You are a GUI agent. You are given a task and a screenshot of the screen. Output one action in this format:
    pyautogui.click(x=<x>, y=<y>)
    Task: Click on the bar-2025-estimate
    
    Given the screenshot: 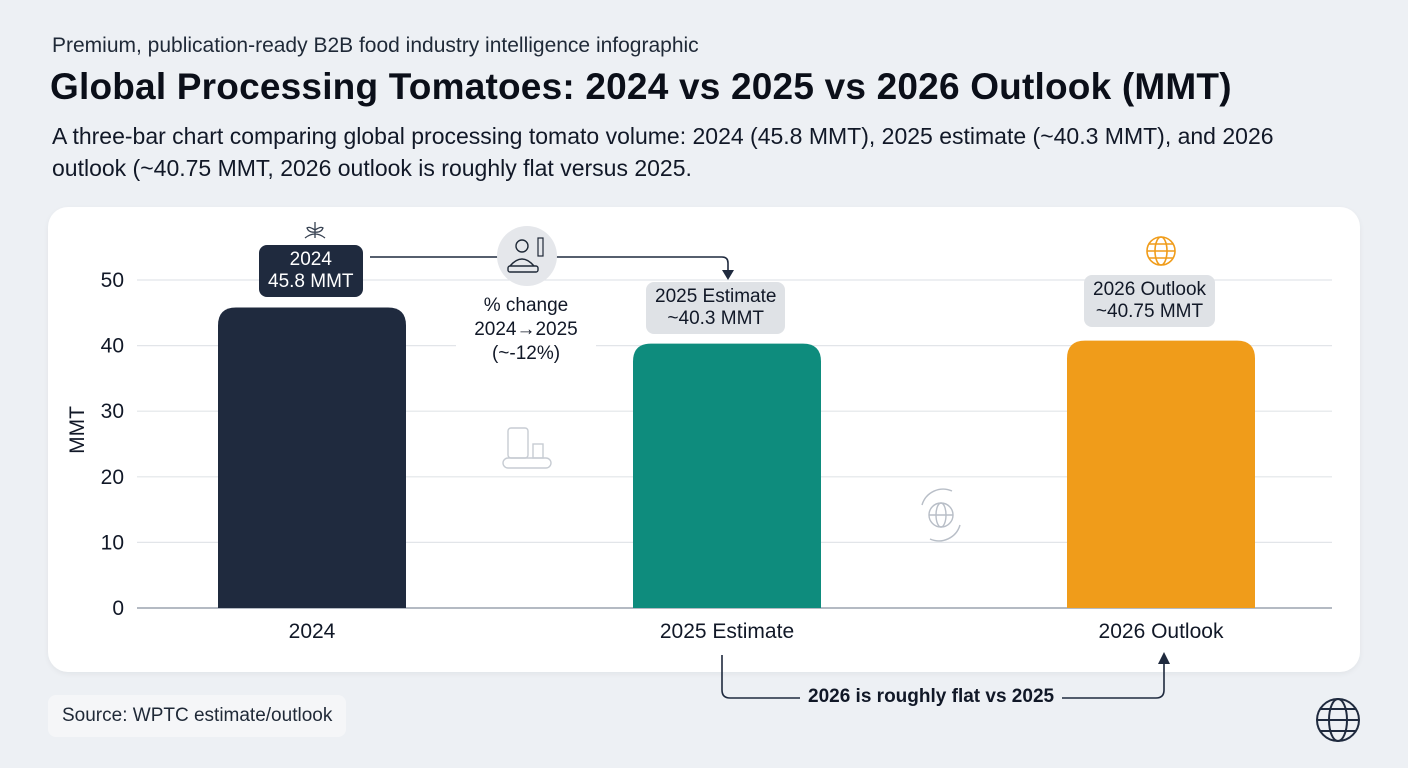 What is the action you would take?
    pyautogui.click(x=727, y=475)
    